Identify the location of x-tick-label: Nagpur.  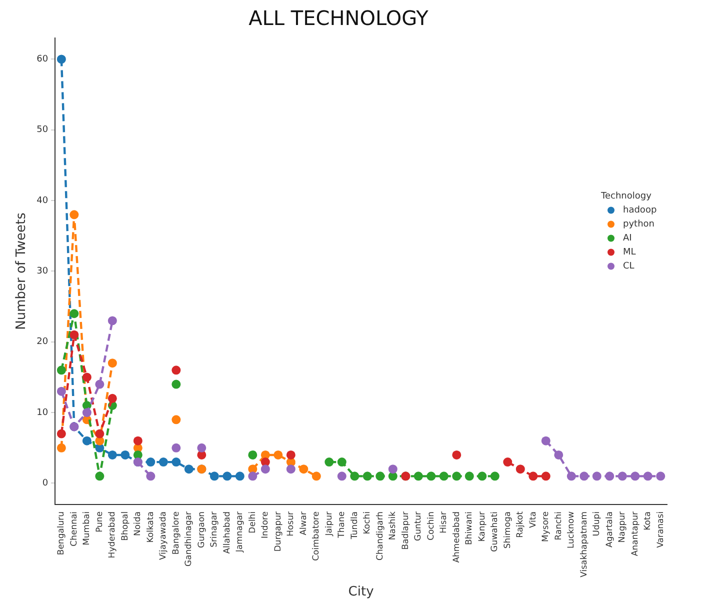
(623, 526).